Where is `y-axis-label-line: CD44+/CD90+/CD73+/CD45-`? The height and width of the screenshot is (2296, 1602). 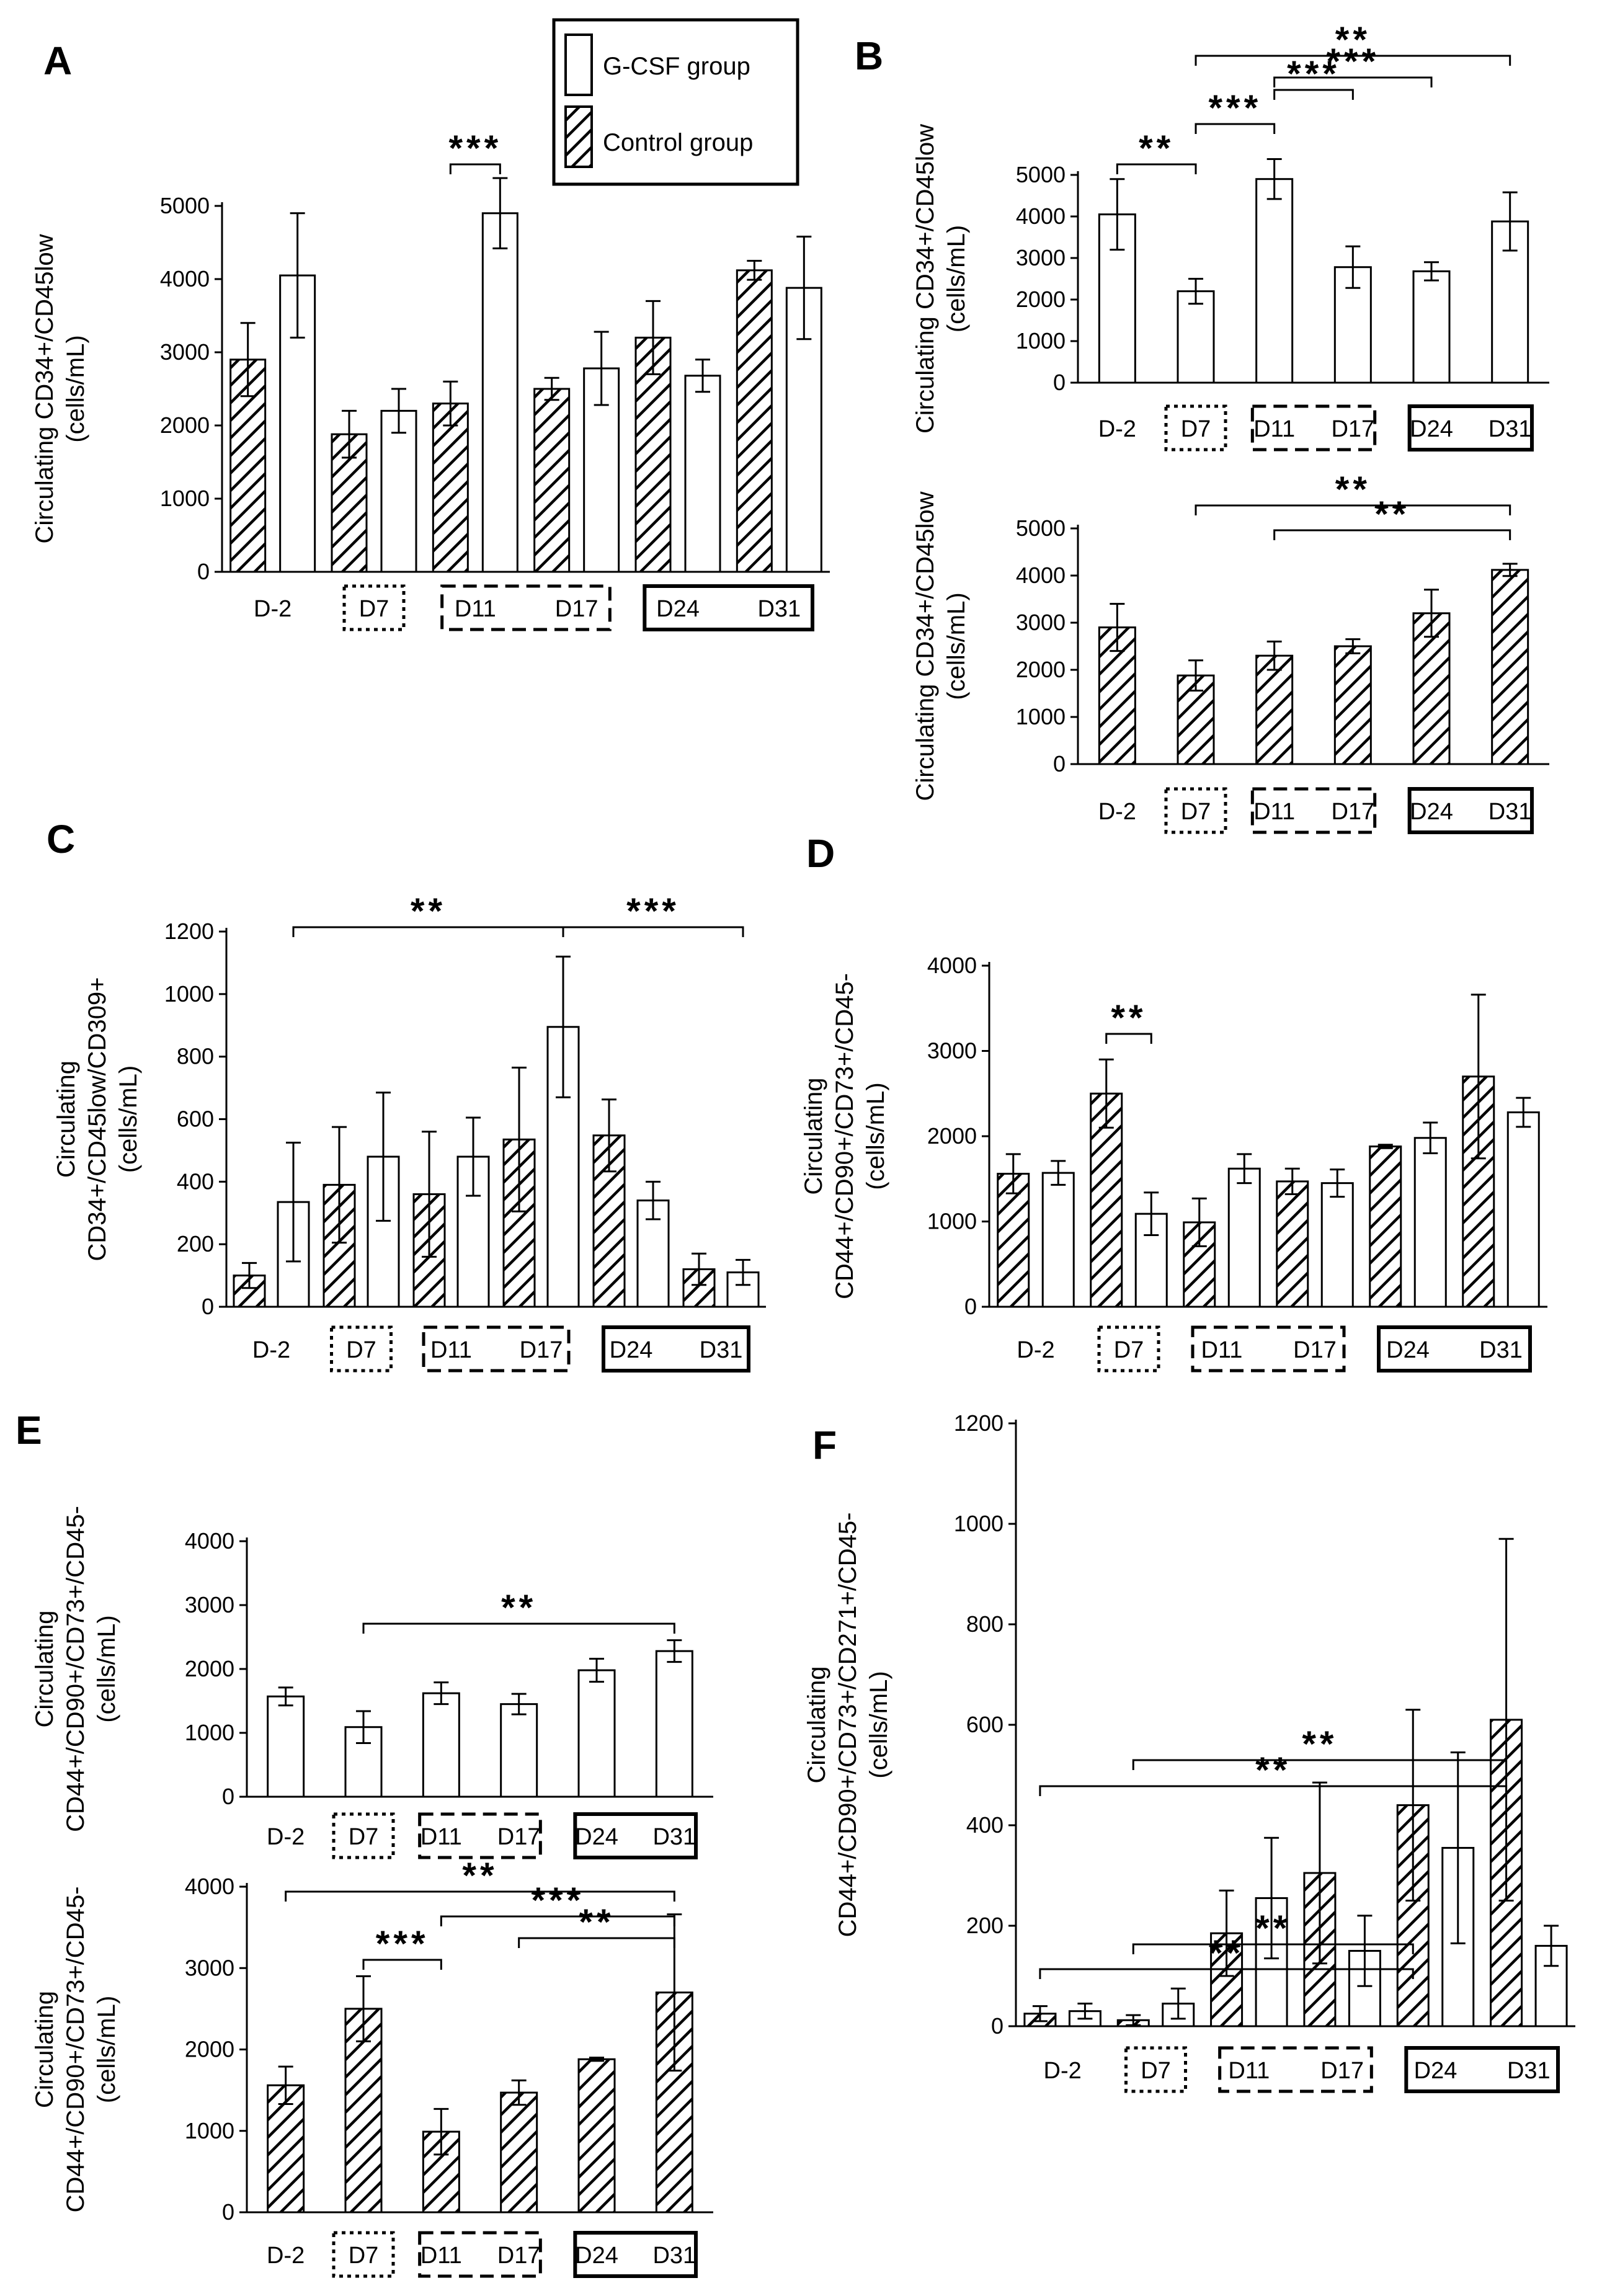 y-axis-label-line: CD44+/CD90+/CD73+/CD45- is located at coordinates (75, 1669).